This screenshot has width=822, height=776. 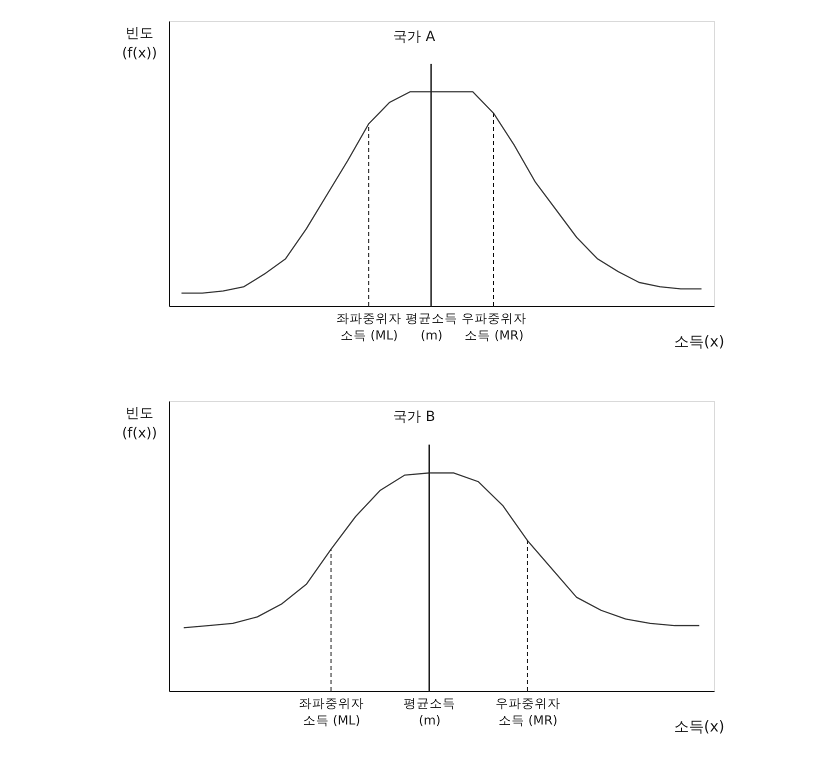 What do you see at coordinates (414, 417) in the screenshot?
I see `chart-title: 국가 B` at bounding box center [414, 417].